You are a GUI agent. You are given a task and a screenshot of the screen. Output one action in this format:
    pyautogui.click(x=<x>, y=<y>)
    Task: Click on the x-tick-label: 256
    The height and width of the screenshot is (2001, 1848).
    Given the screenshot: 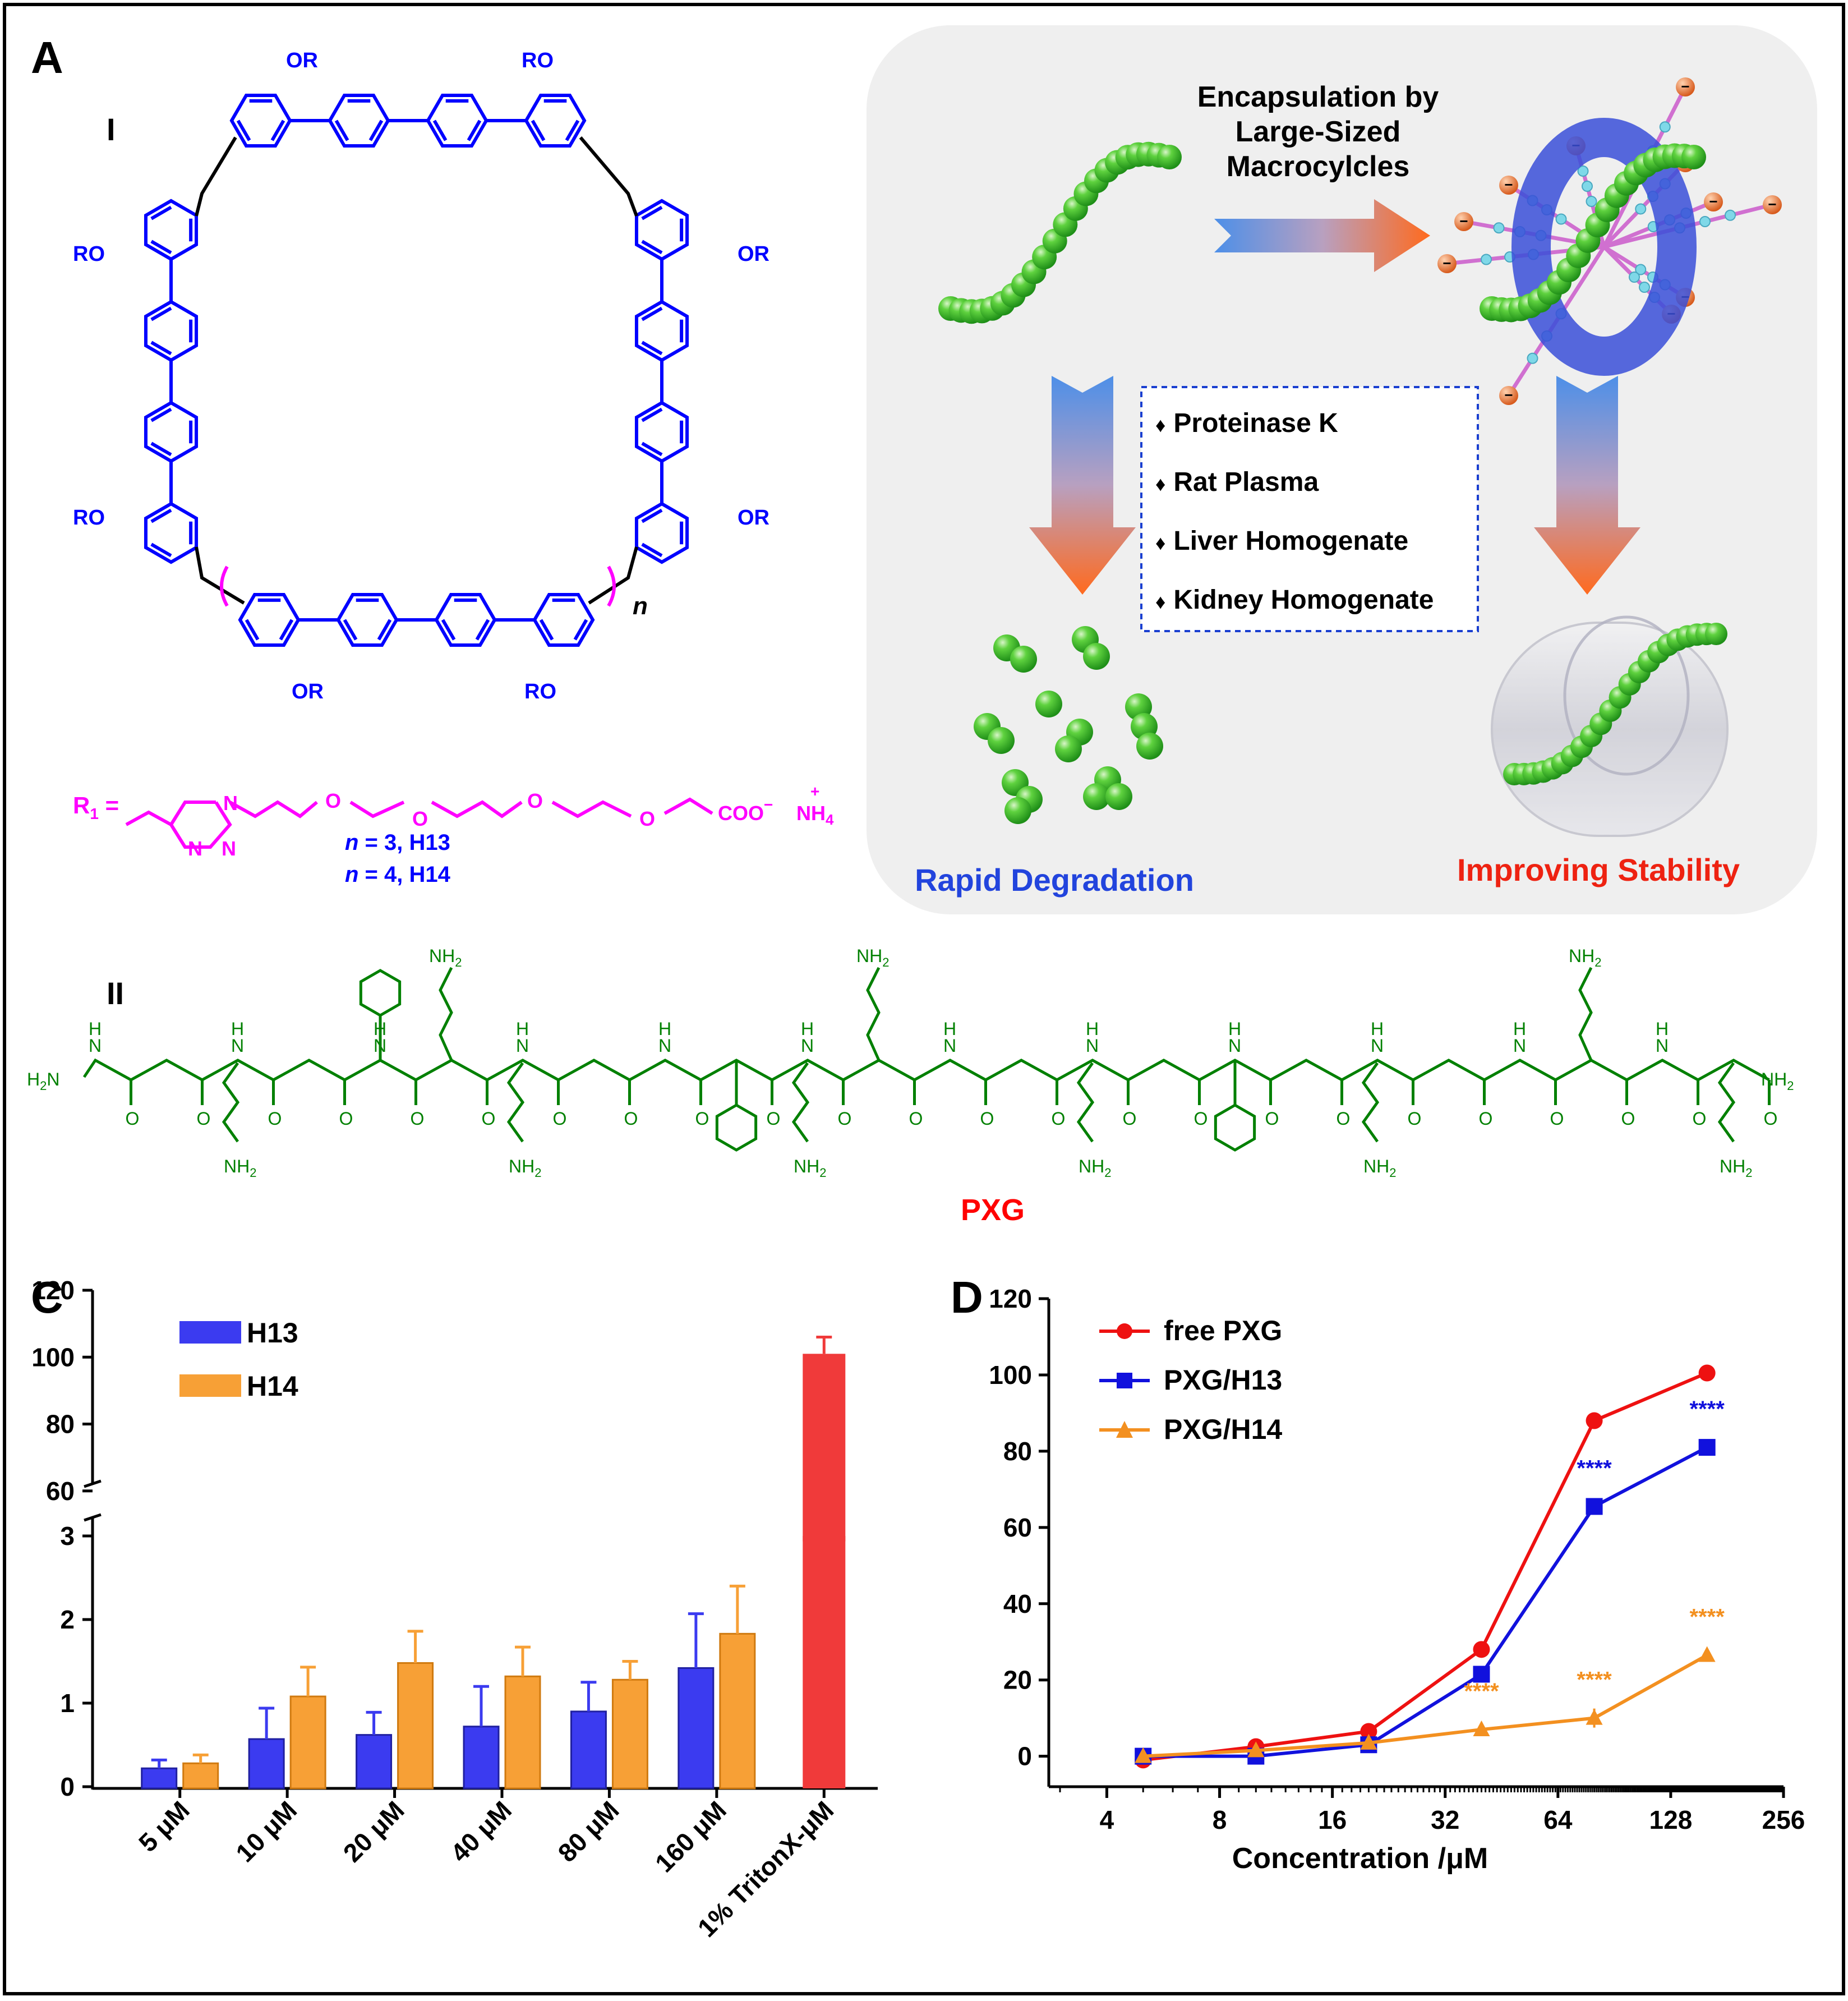 What is the action you would take?
    pyautogui.click(x=1783, y=1820)
    